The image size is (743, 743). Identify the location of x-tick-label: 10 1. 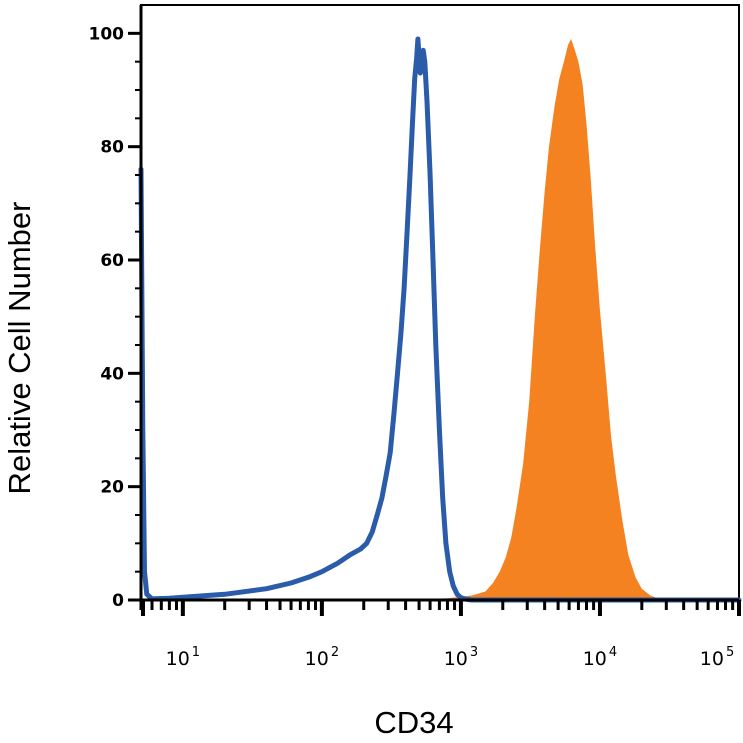
(183, 657).